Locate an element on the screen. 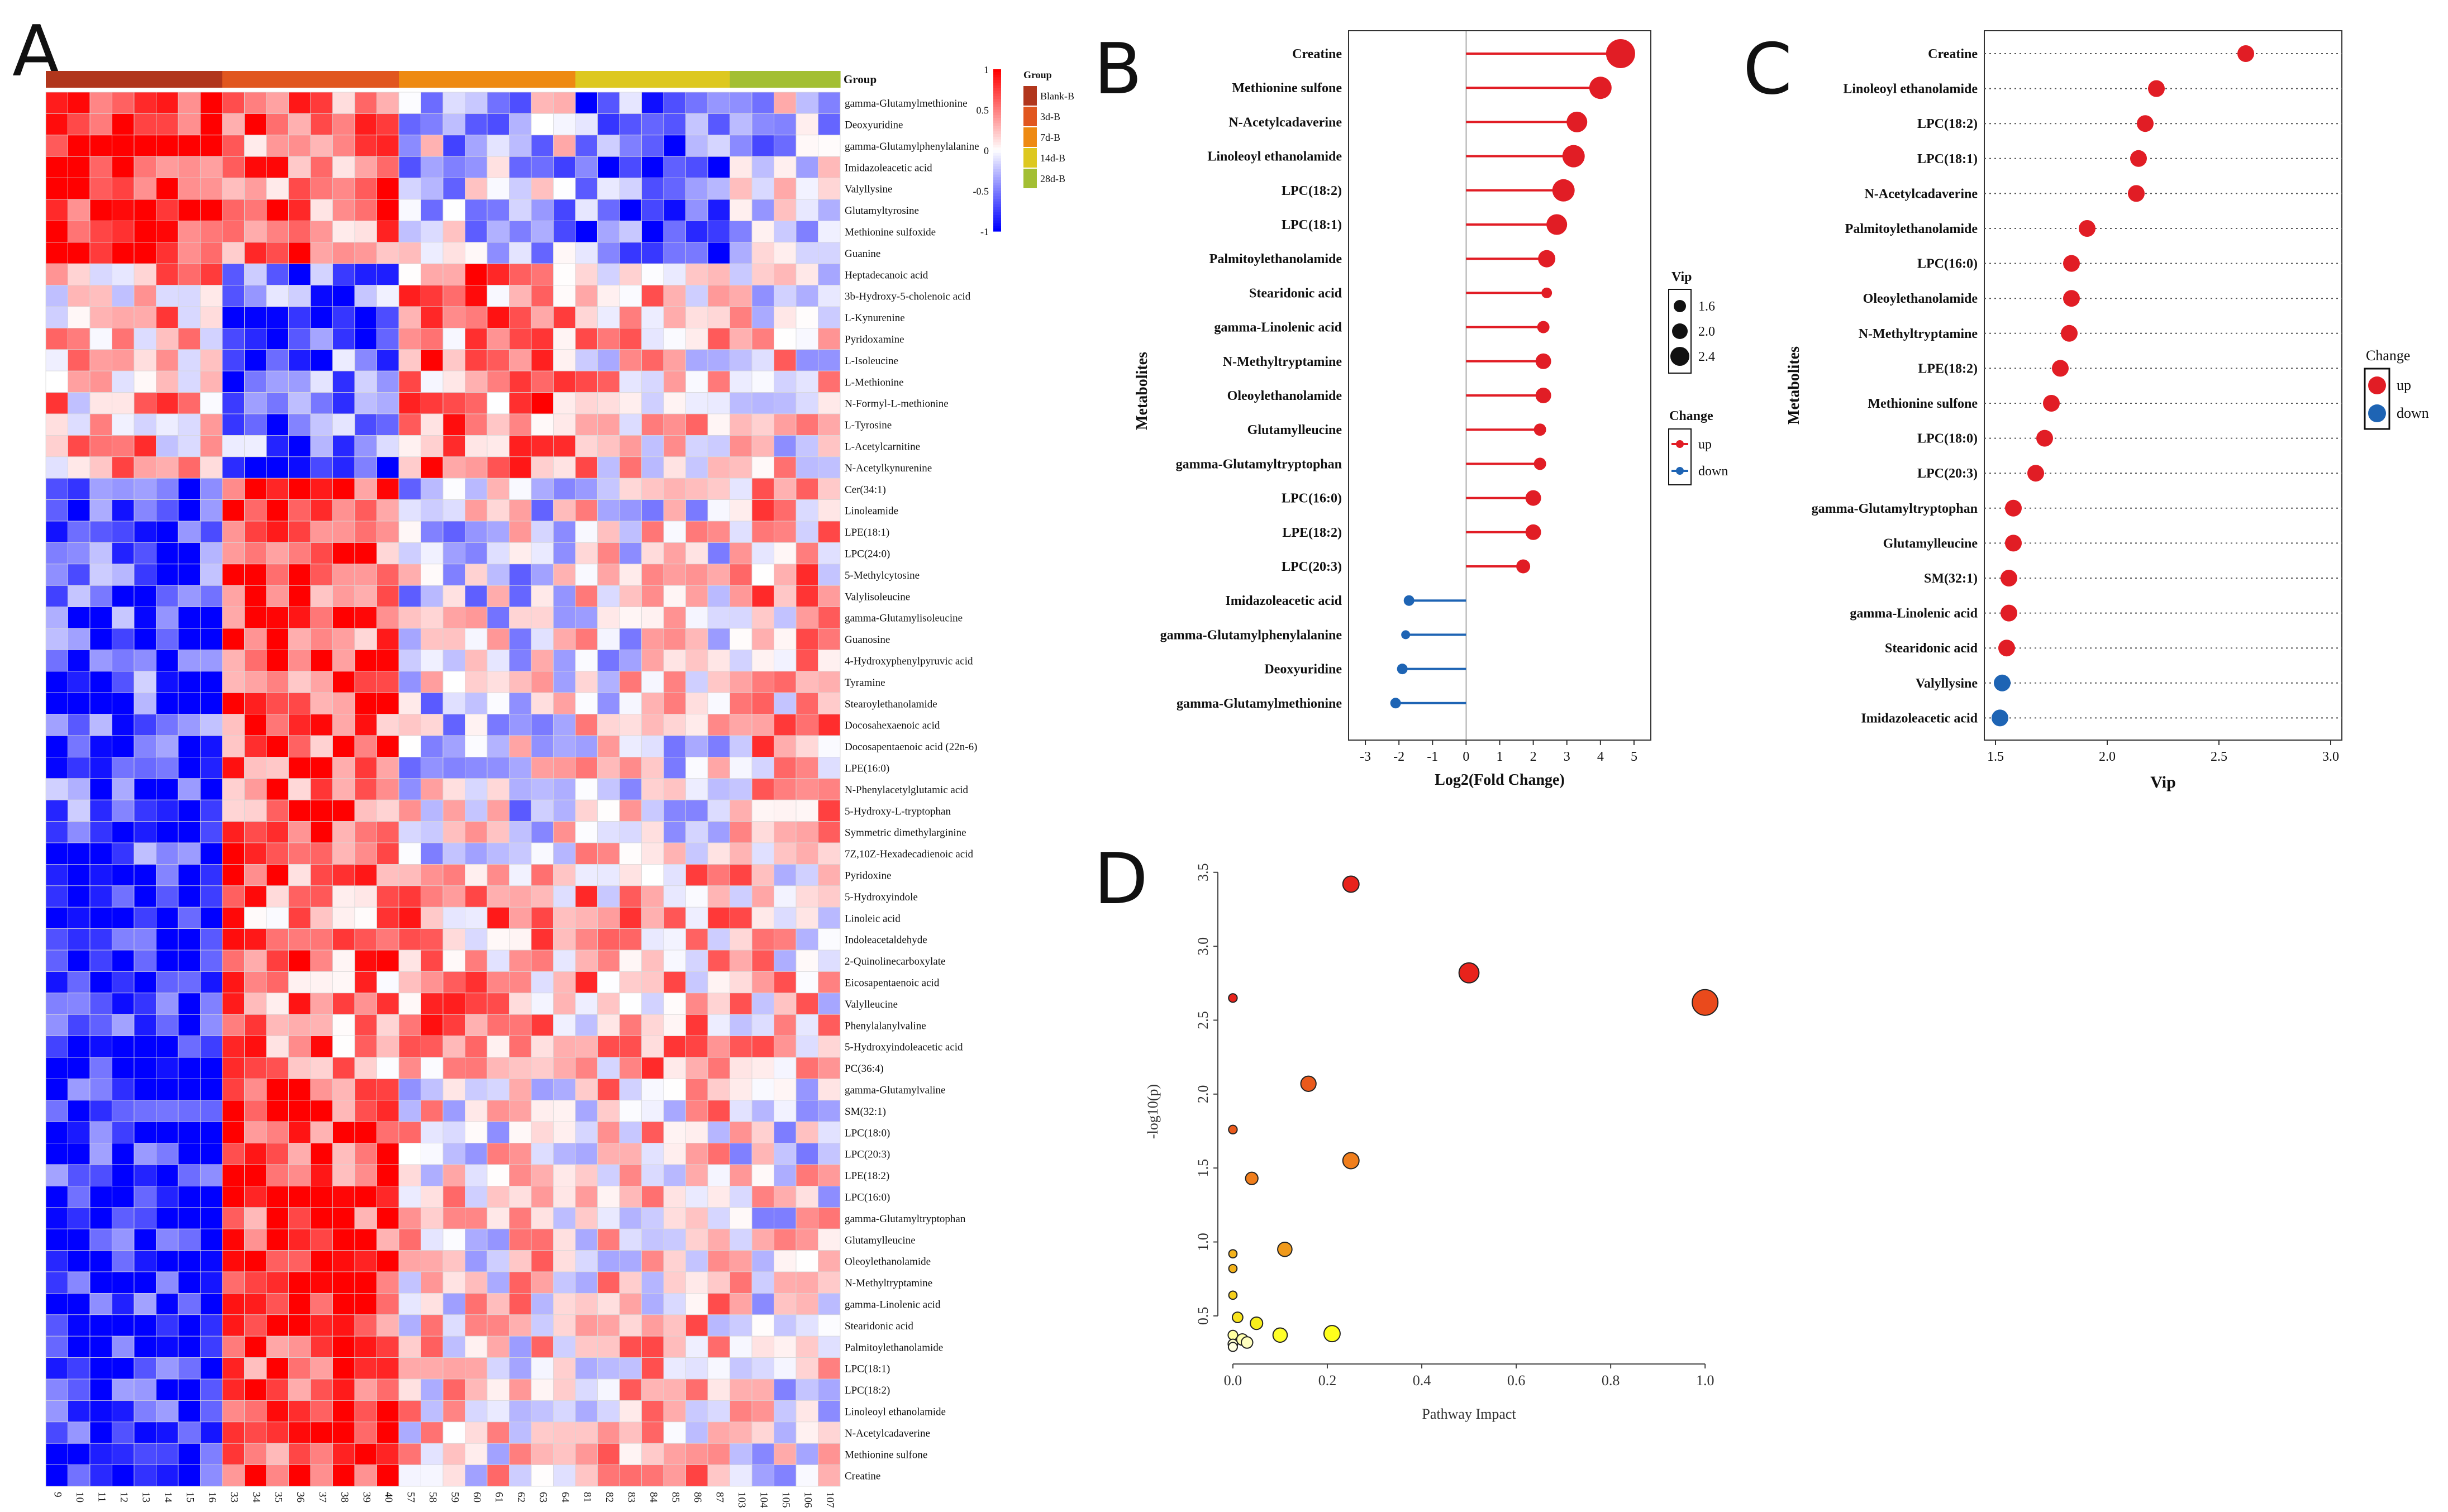 Image resolution: width=2448 pixels, height=1512 pixels. metabolite-label: Oleoylethanolamide is located at coordinates (1285, 396).